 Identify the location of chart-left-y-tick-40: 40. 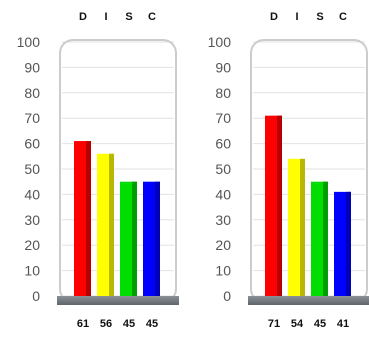
(32, 194).